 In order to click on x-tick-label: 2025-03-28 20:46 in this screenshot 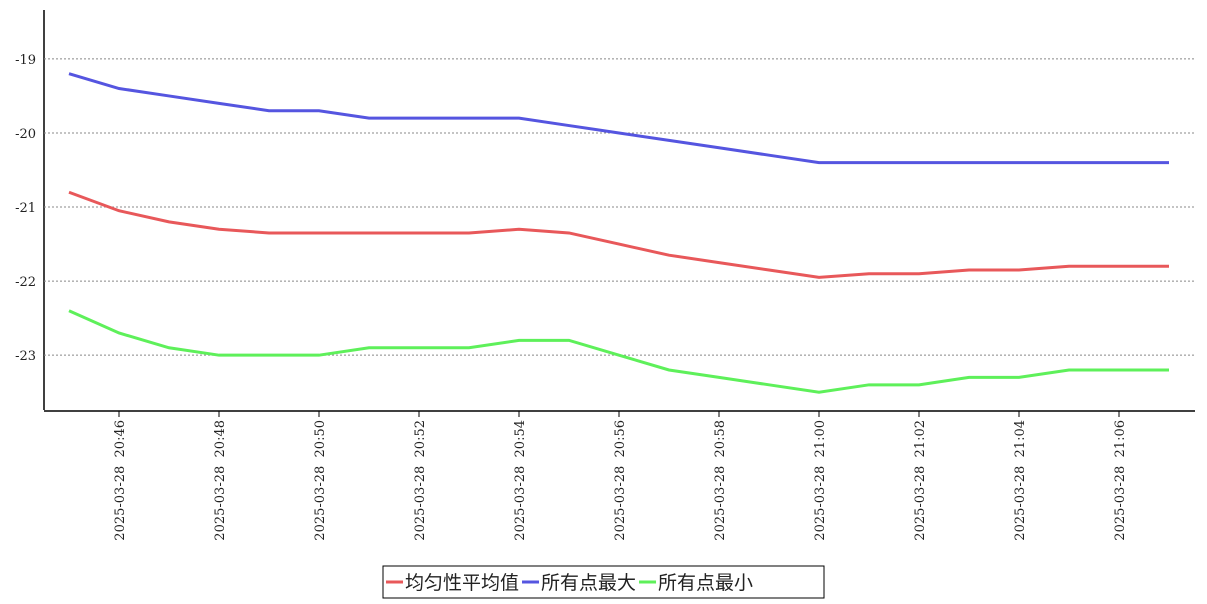, I will do `click(120, 480)`.